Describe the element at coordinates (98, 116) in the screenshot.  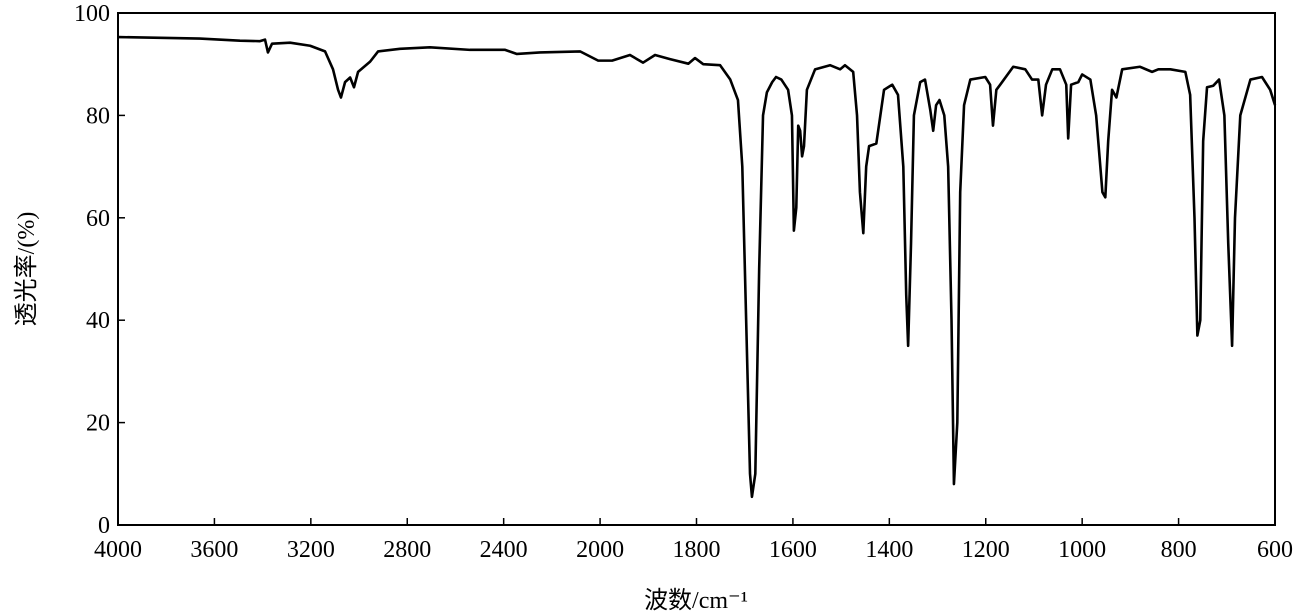
I see `y-tick-label: 80` at that location.